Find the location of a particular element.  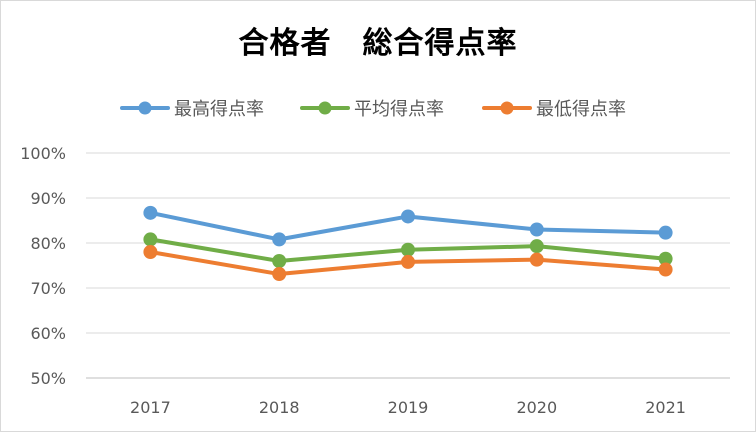

legend-swatch-min is located at coordinates (507, 108).